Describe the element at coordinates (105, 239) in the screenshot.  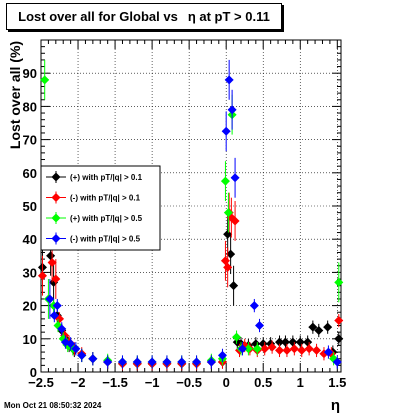
I see `legend-entry-label: (-) with pT/|q| > 0.5` at that location.